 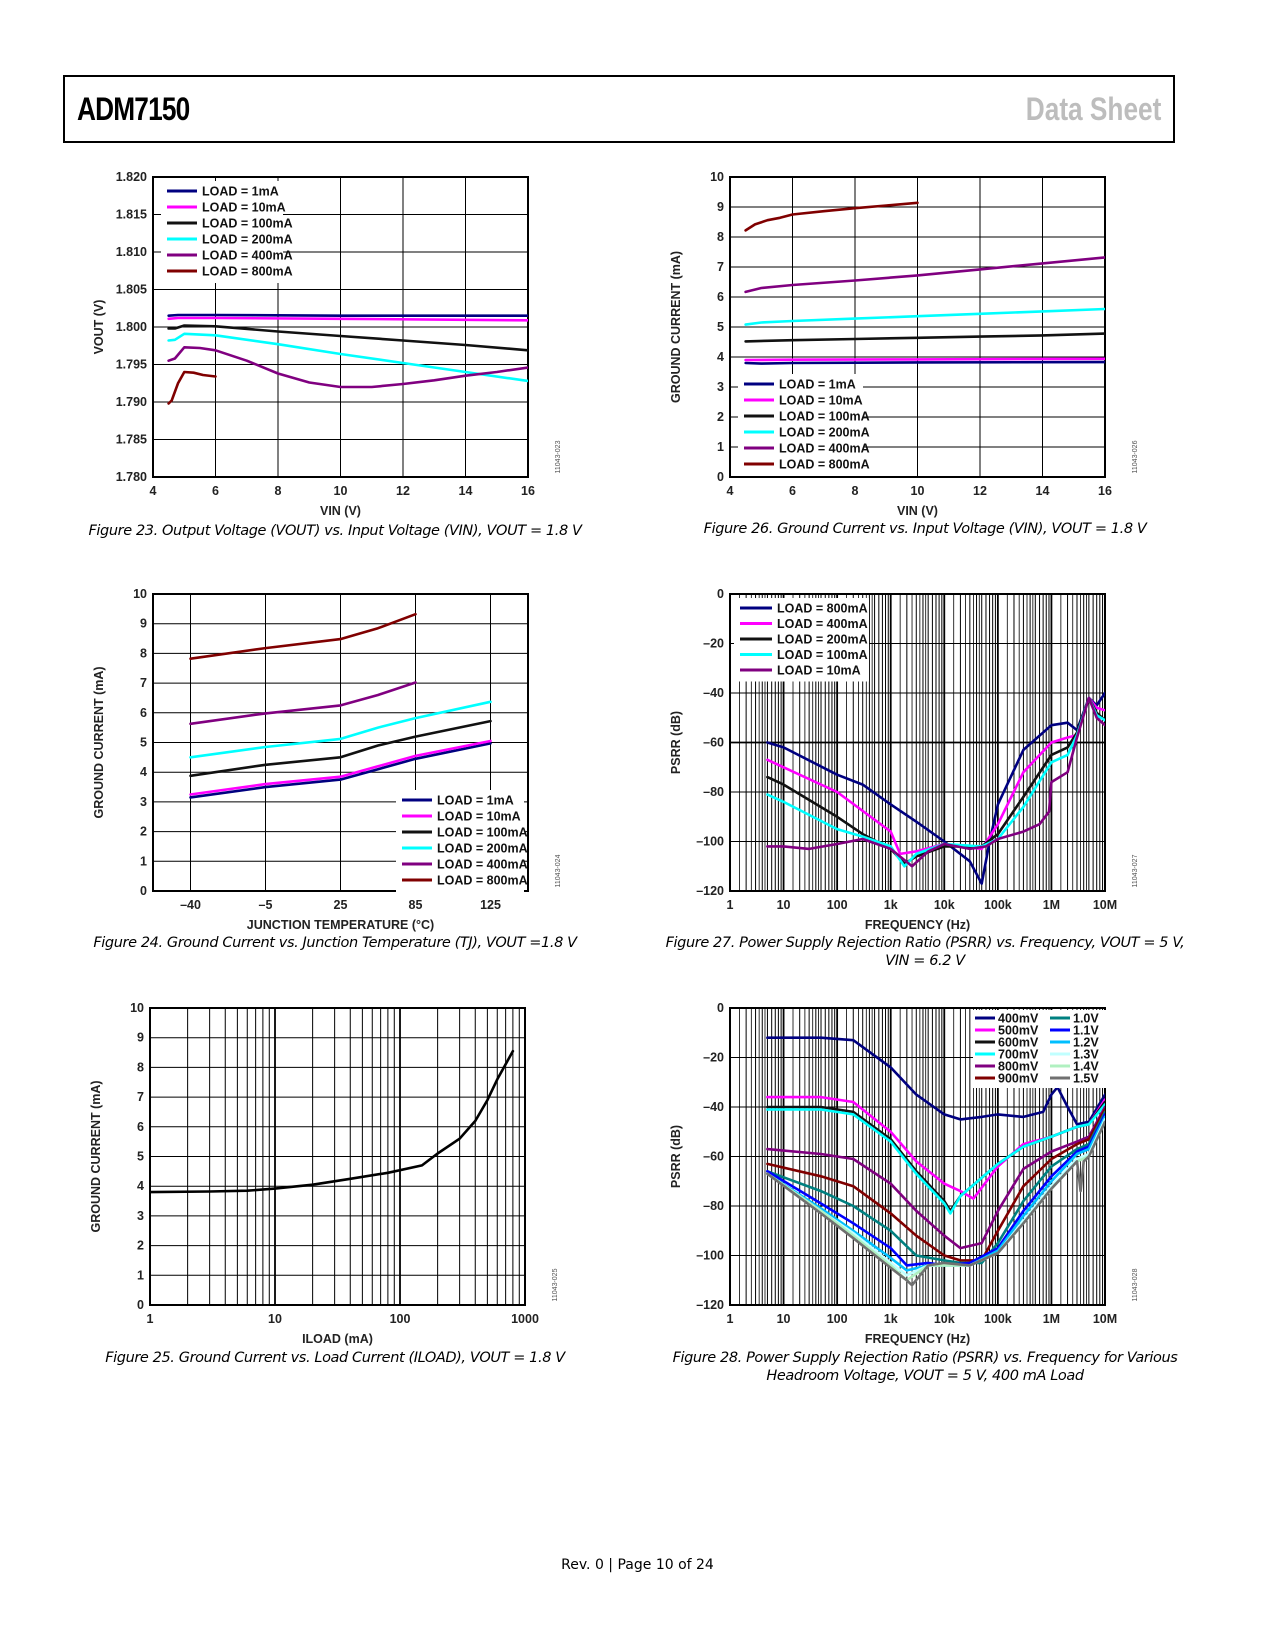 I want to click on legend-label: LOAD = 800mA, so click(x=822, y=609).